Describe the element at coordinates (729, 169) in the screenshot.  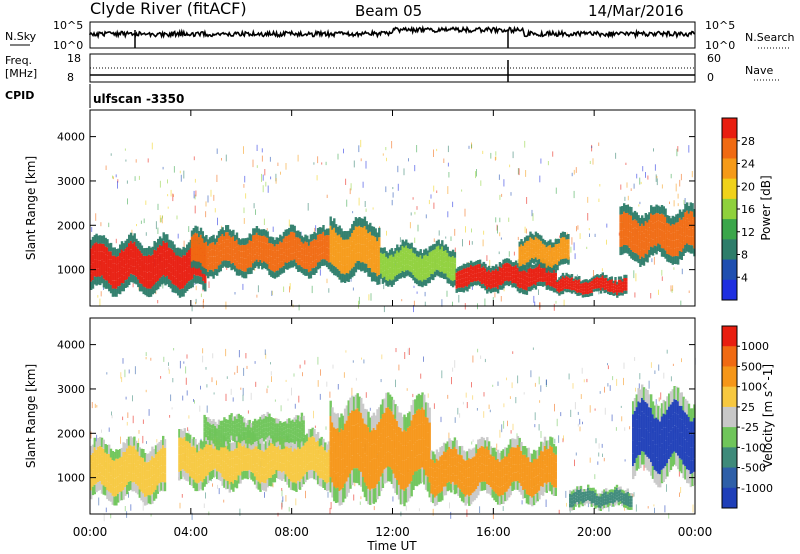
I see `power-colorbar-swatch` at that location.